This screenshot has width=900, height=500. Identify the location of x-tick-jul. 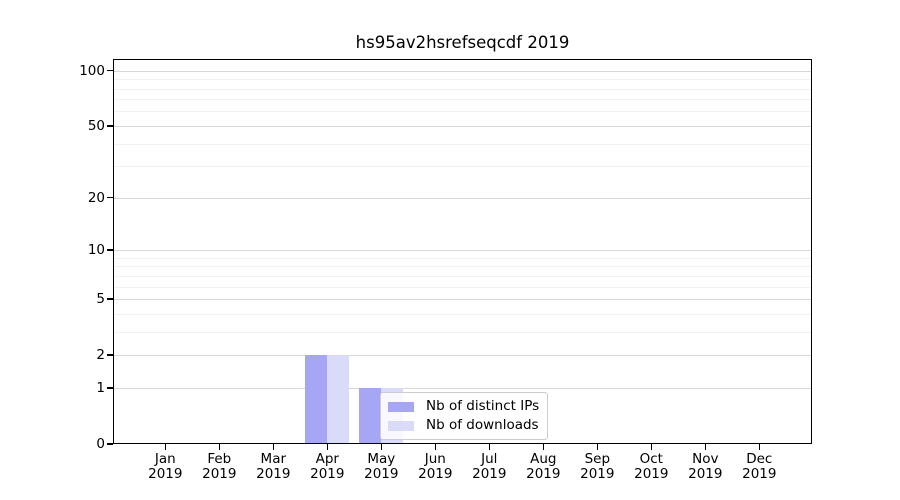
(489, 447).